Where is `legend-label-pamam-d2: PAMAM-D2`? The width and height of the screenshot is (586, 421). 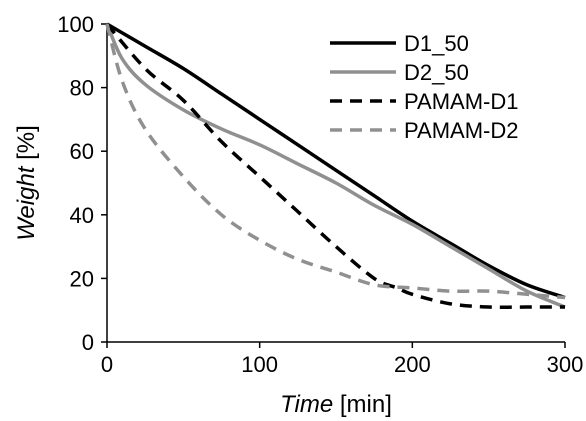
legend-label-pamam-d2: PAMAM-D2 is located at coordinates (461, 130).